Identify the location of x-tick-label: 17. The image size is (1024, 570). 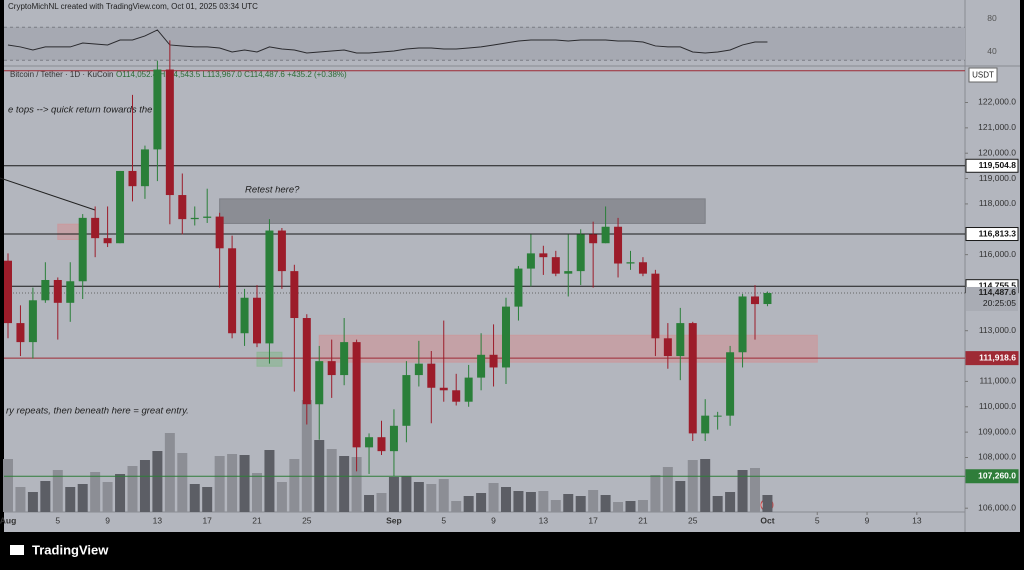
(593, 520).